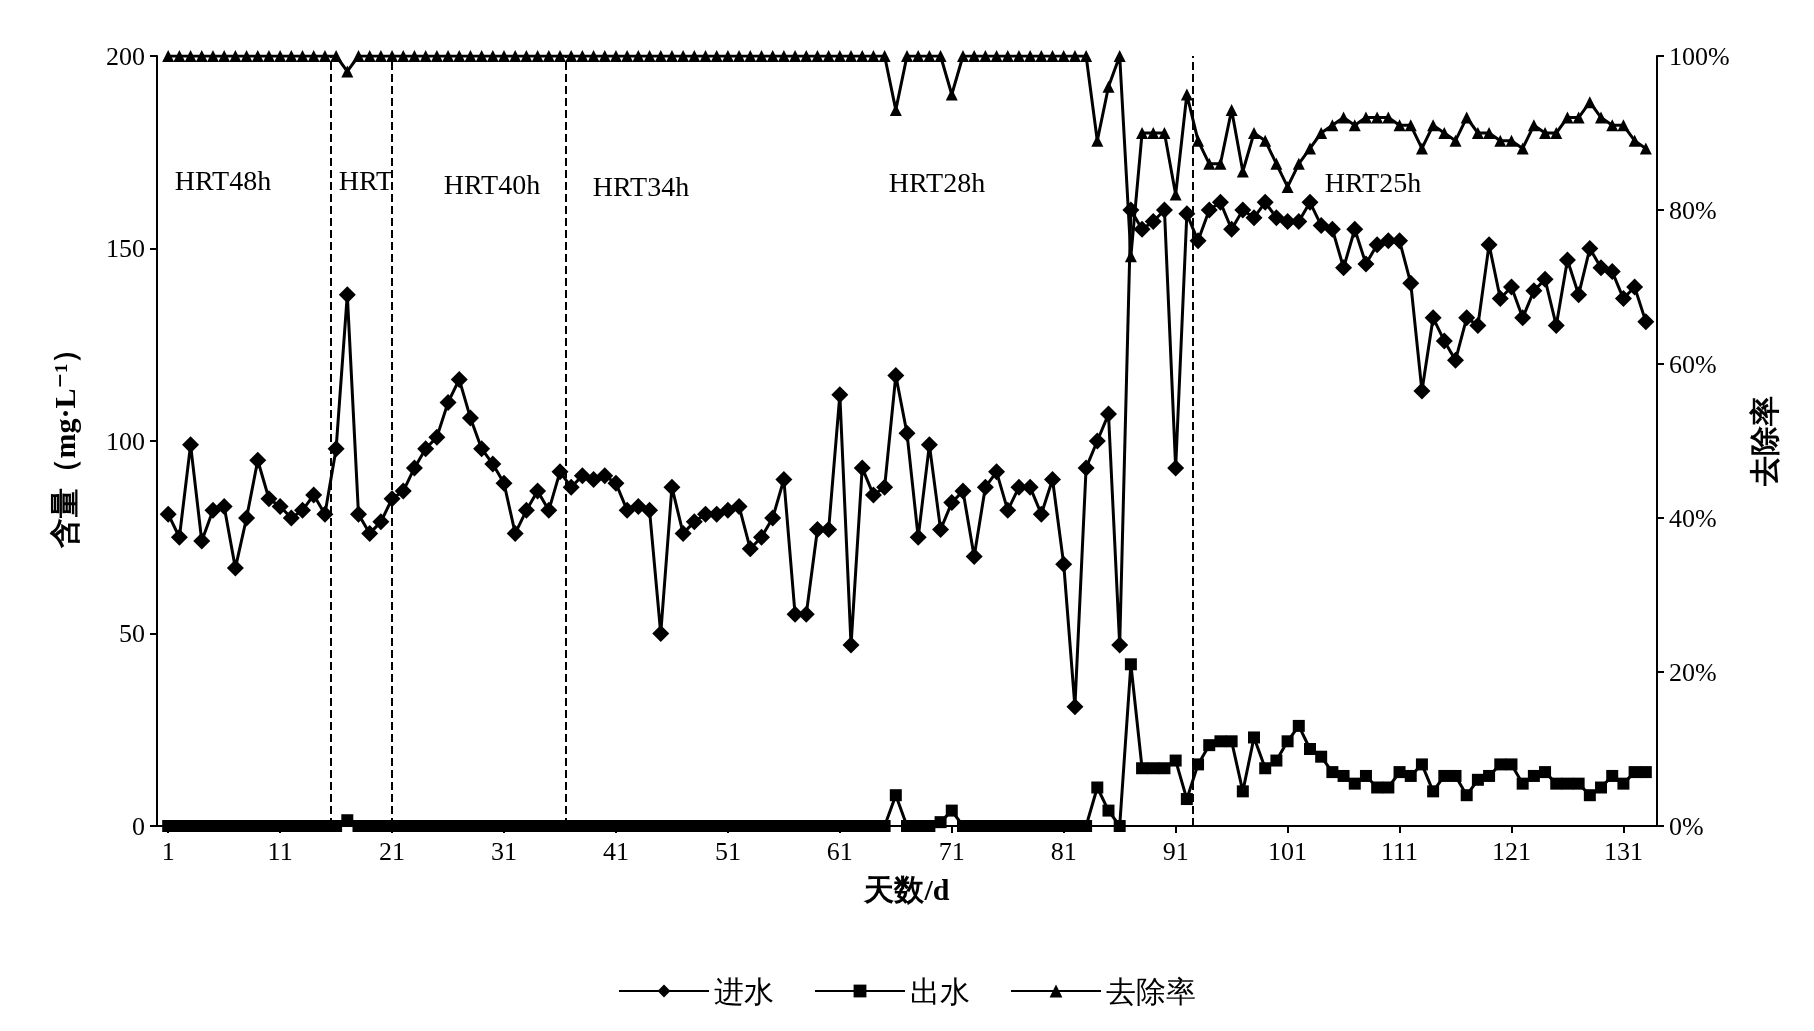 The width and height of the screenshot is (1814, 1031). What do you see at coordinates (132, 633) in the screenshot?
I see `y-tick-label: 50` at bounding box center [132, 633].